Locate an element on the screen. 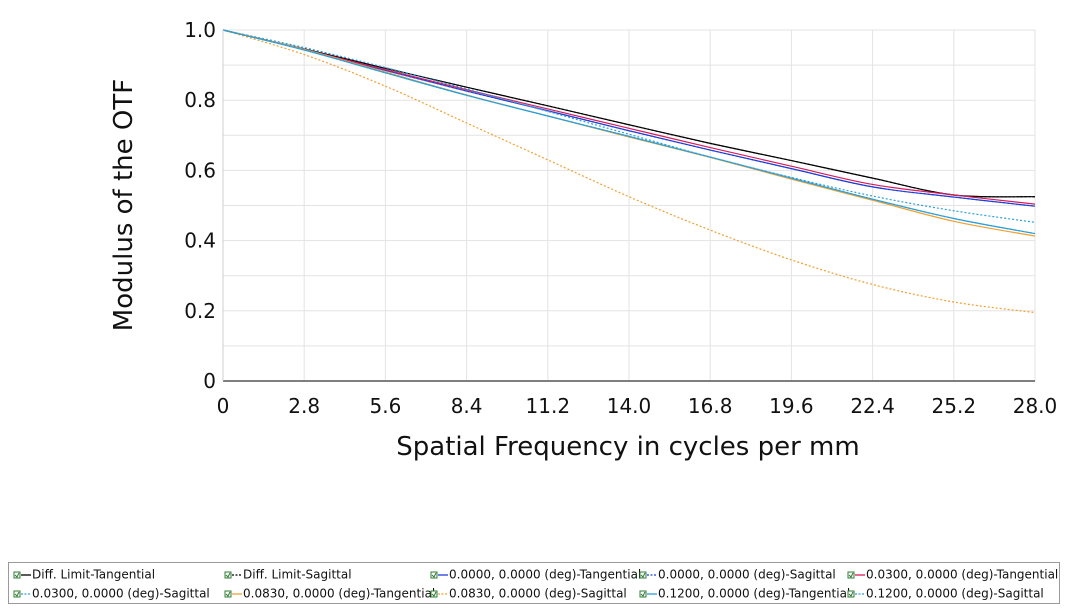 The image size is (1066, 616). x-tick-label: 2.8 is located at coordinates (304, 406).